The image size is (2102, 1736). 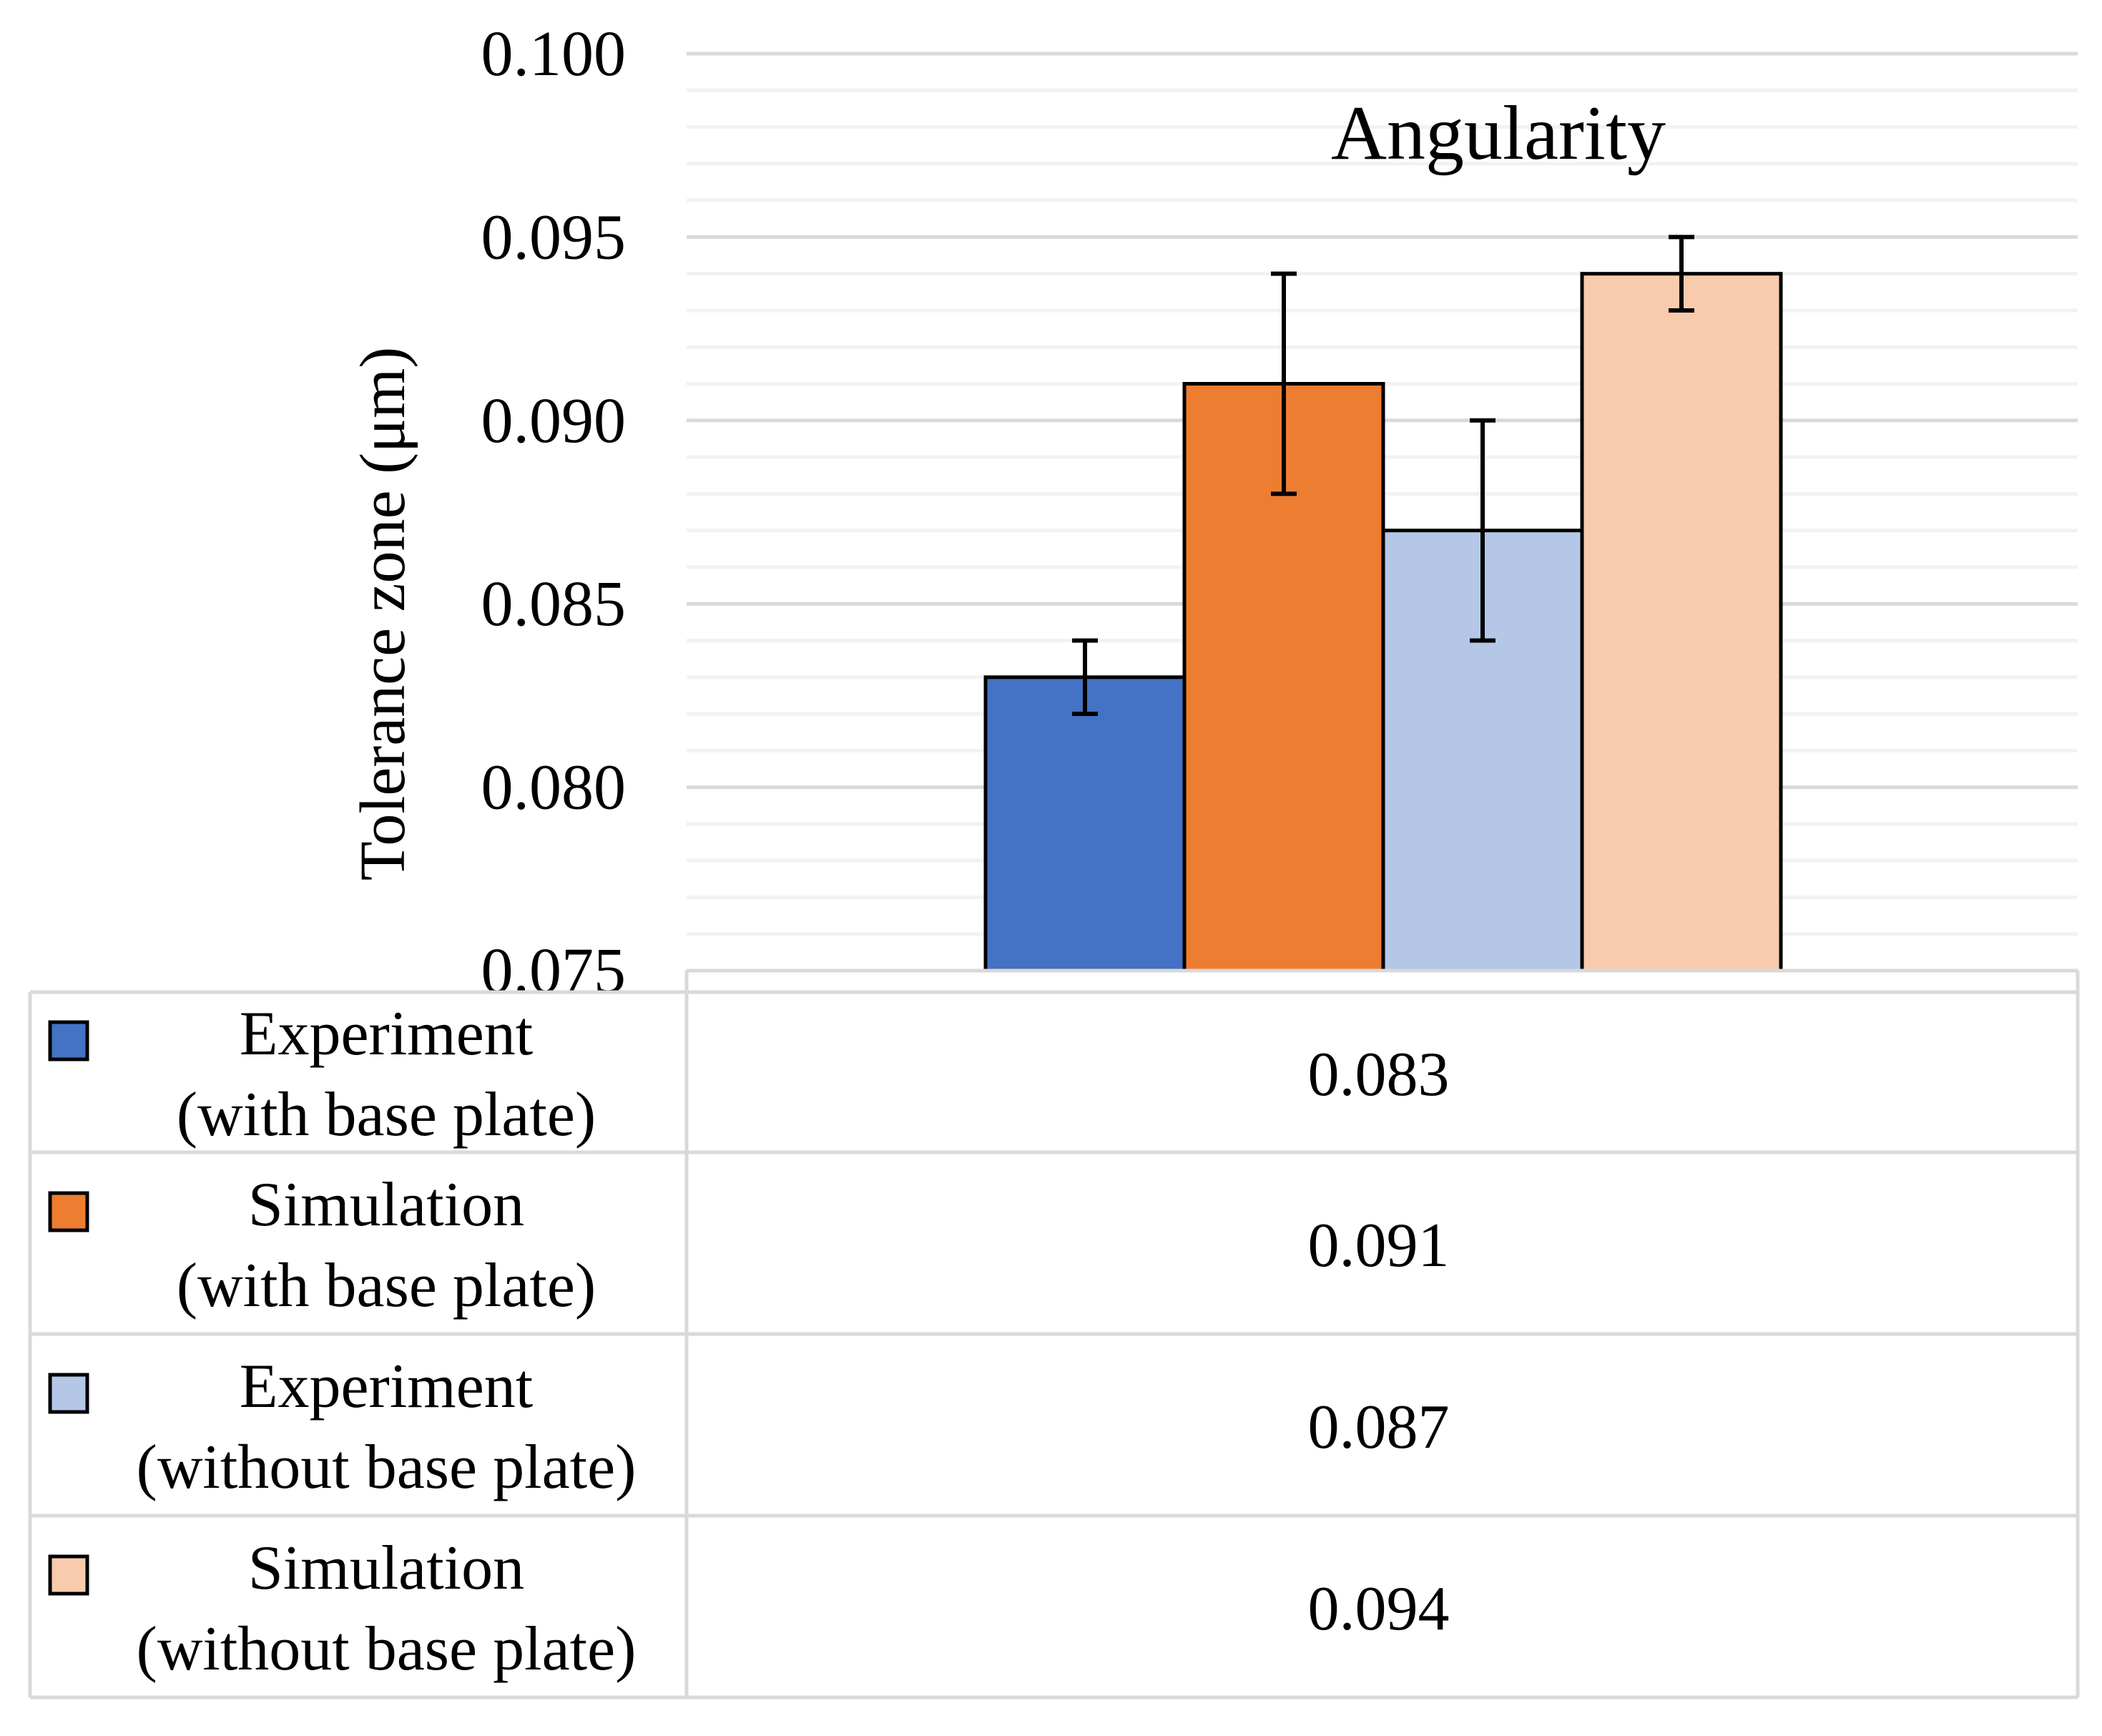 What do you see at coordinates (1379, 1609) in the screenshot?
I see `data-label: 0.094` at bounding box center [1379, 1609].